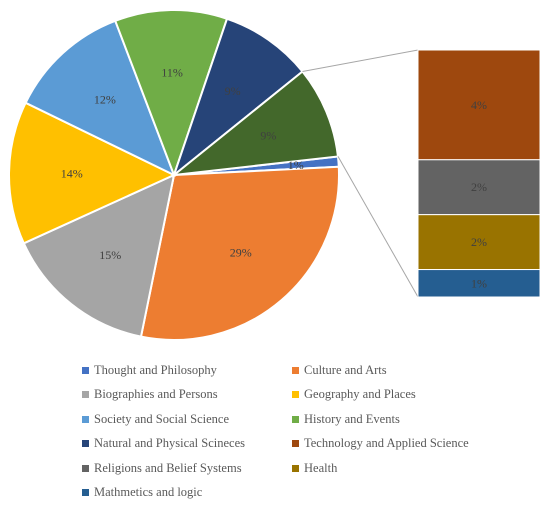 The image size is (550, 505). What do you see at coordinates (161, 419) in the screenshot?
I see `legend-label: Society and Social Science` at bounding box center [161, 419].